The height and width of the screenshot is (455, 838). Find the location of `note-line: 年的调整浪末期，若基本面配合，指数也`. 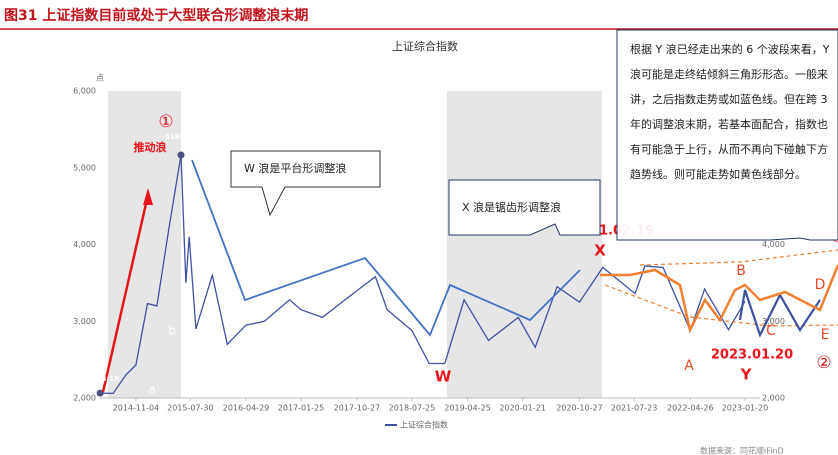

note-line: 年的调整浪末期，若基本面配合，指数也 is located at coordinates (729, 124).